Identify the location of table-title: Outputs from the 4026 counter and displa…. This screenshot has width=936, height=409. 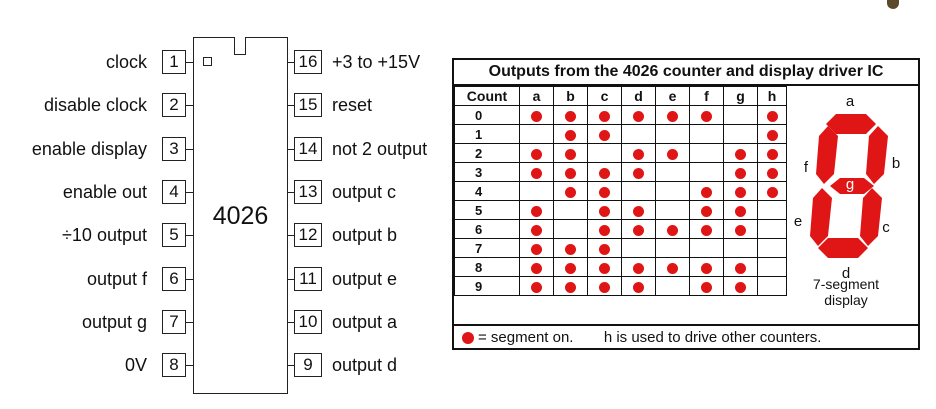
(686, 73).